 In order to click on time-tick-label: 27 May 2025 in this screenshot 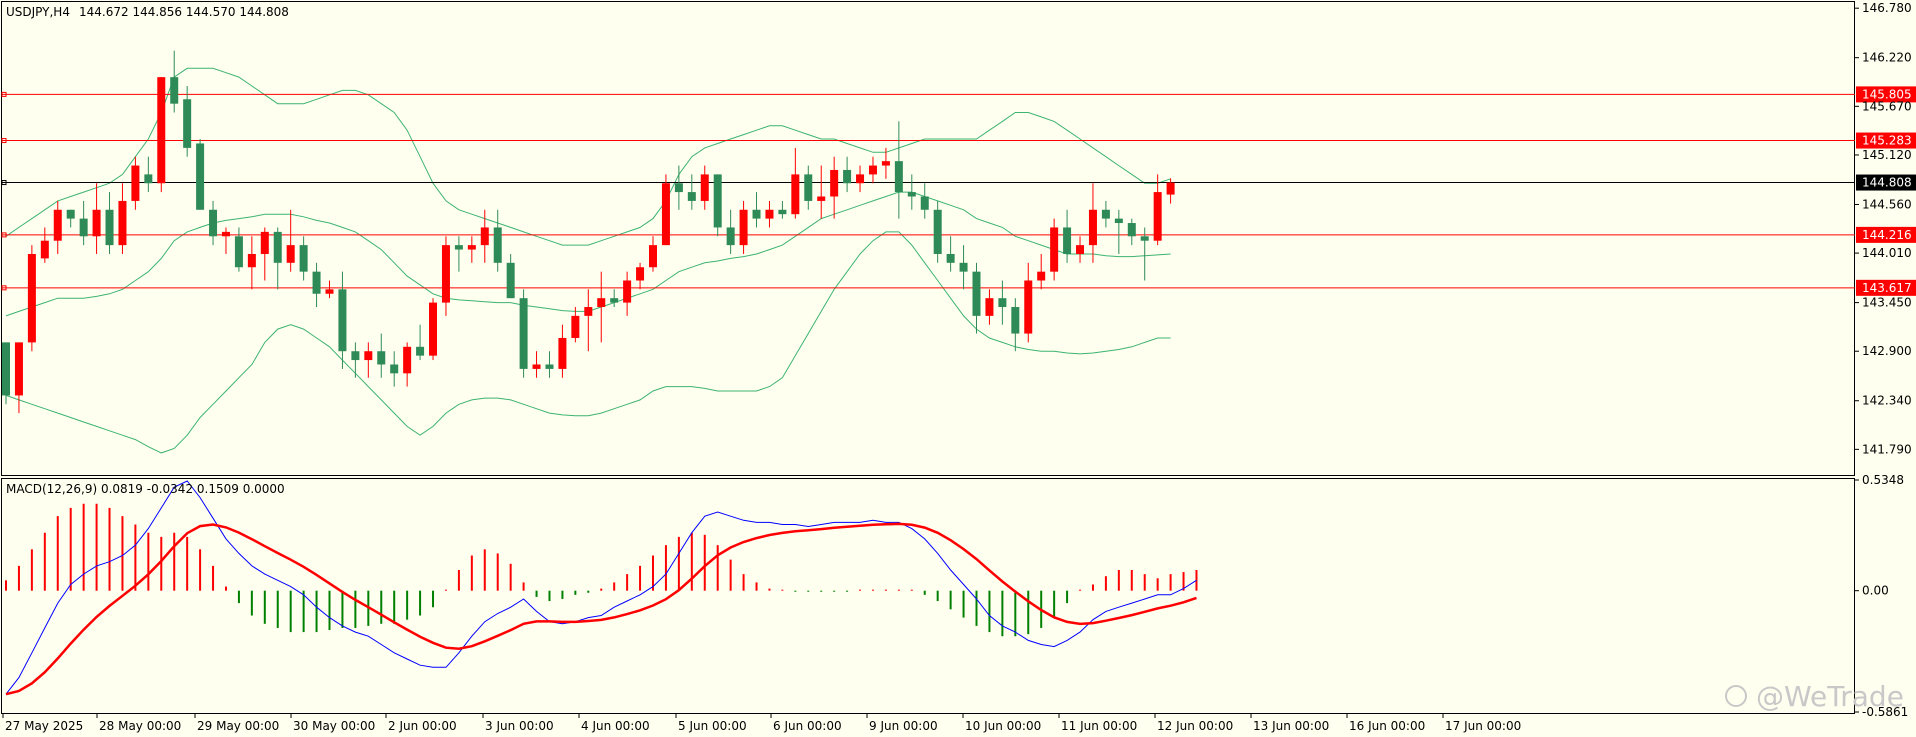, I will do `click(44, 726)`.